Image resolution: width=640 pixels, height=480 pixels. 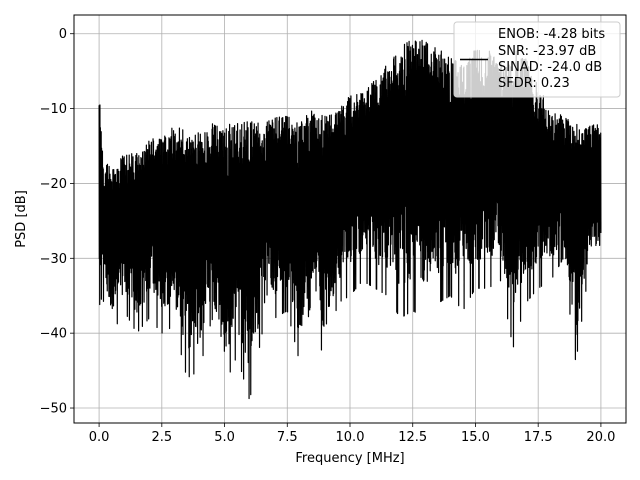 What do you see at coordinates (53, 334) in the screenshot?
I see `y-tick-label: −40` at bounding box center [53, 334].